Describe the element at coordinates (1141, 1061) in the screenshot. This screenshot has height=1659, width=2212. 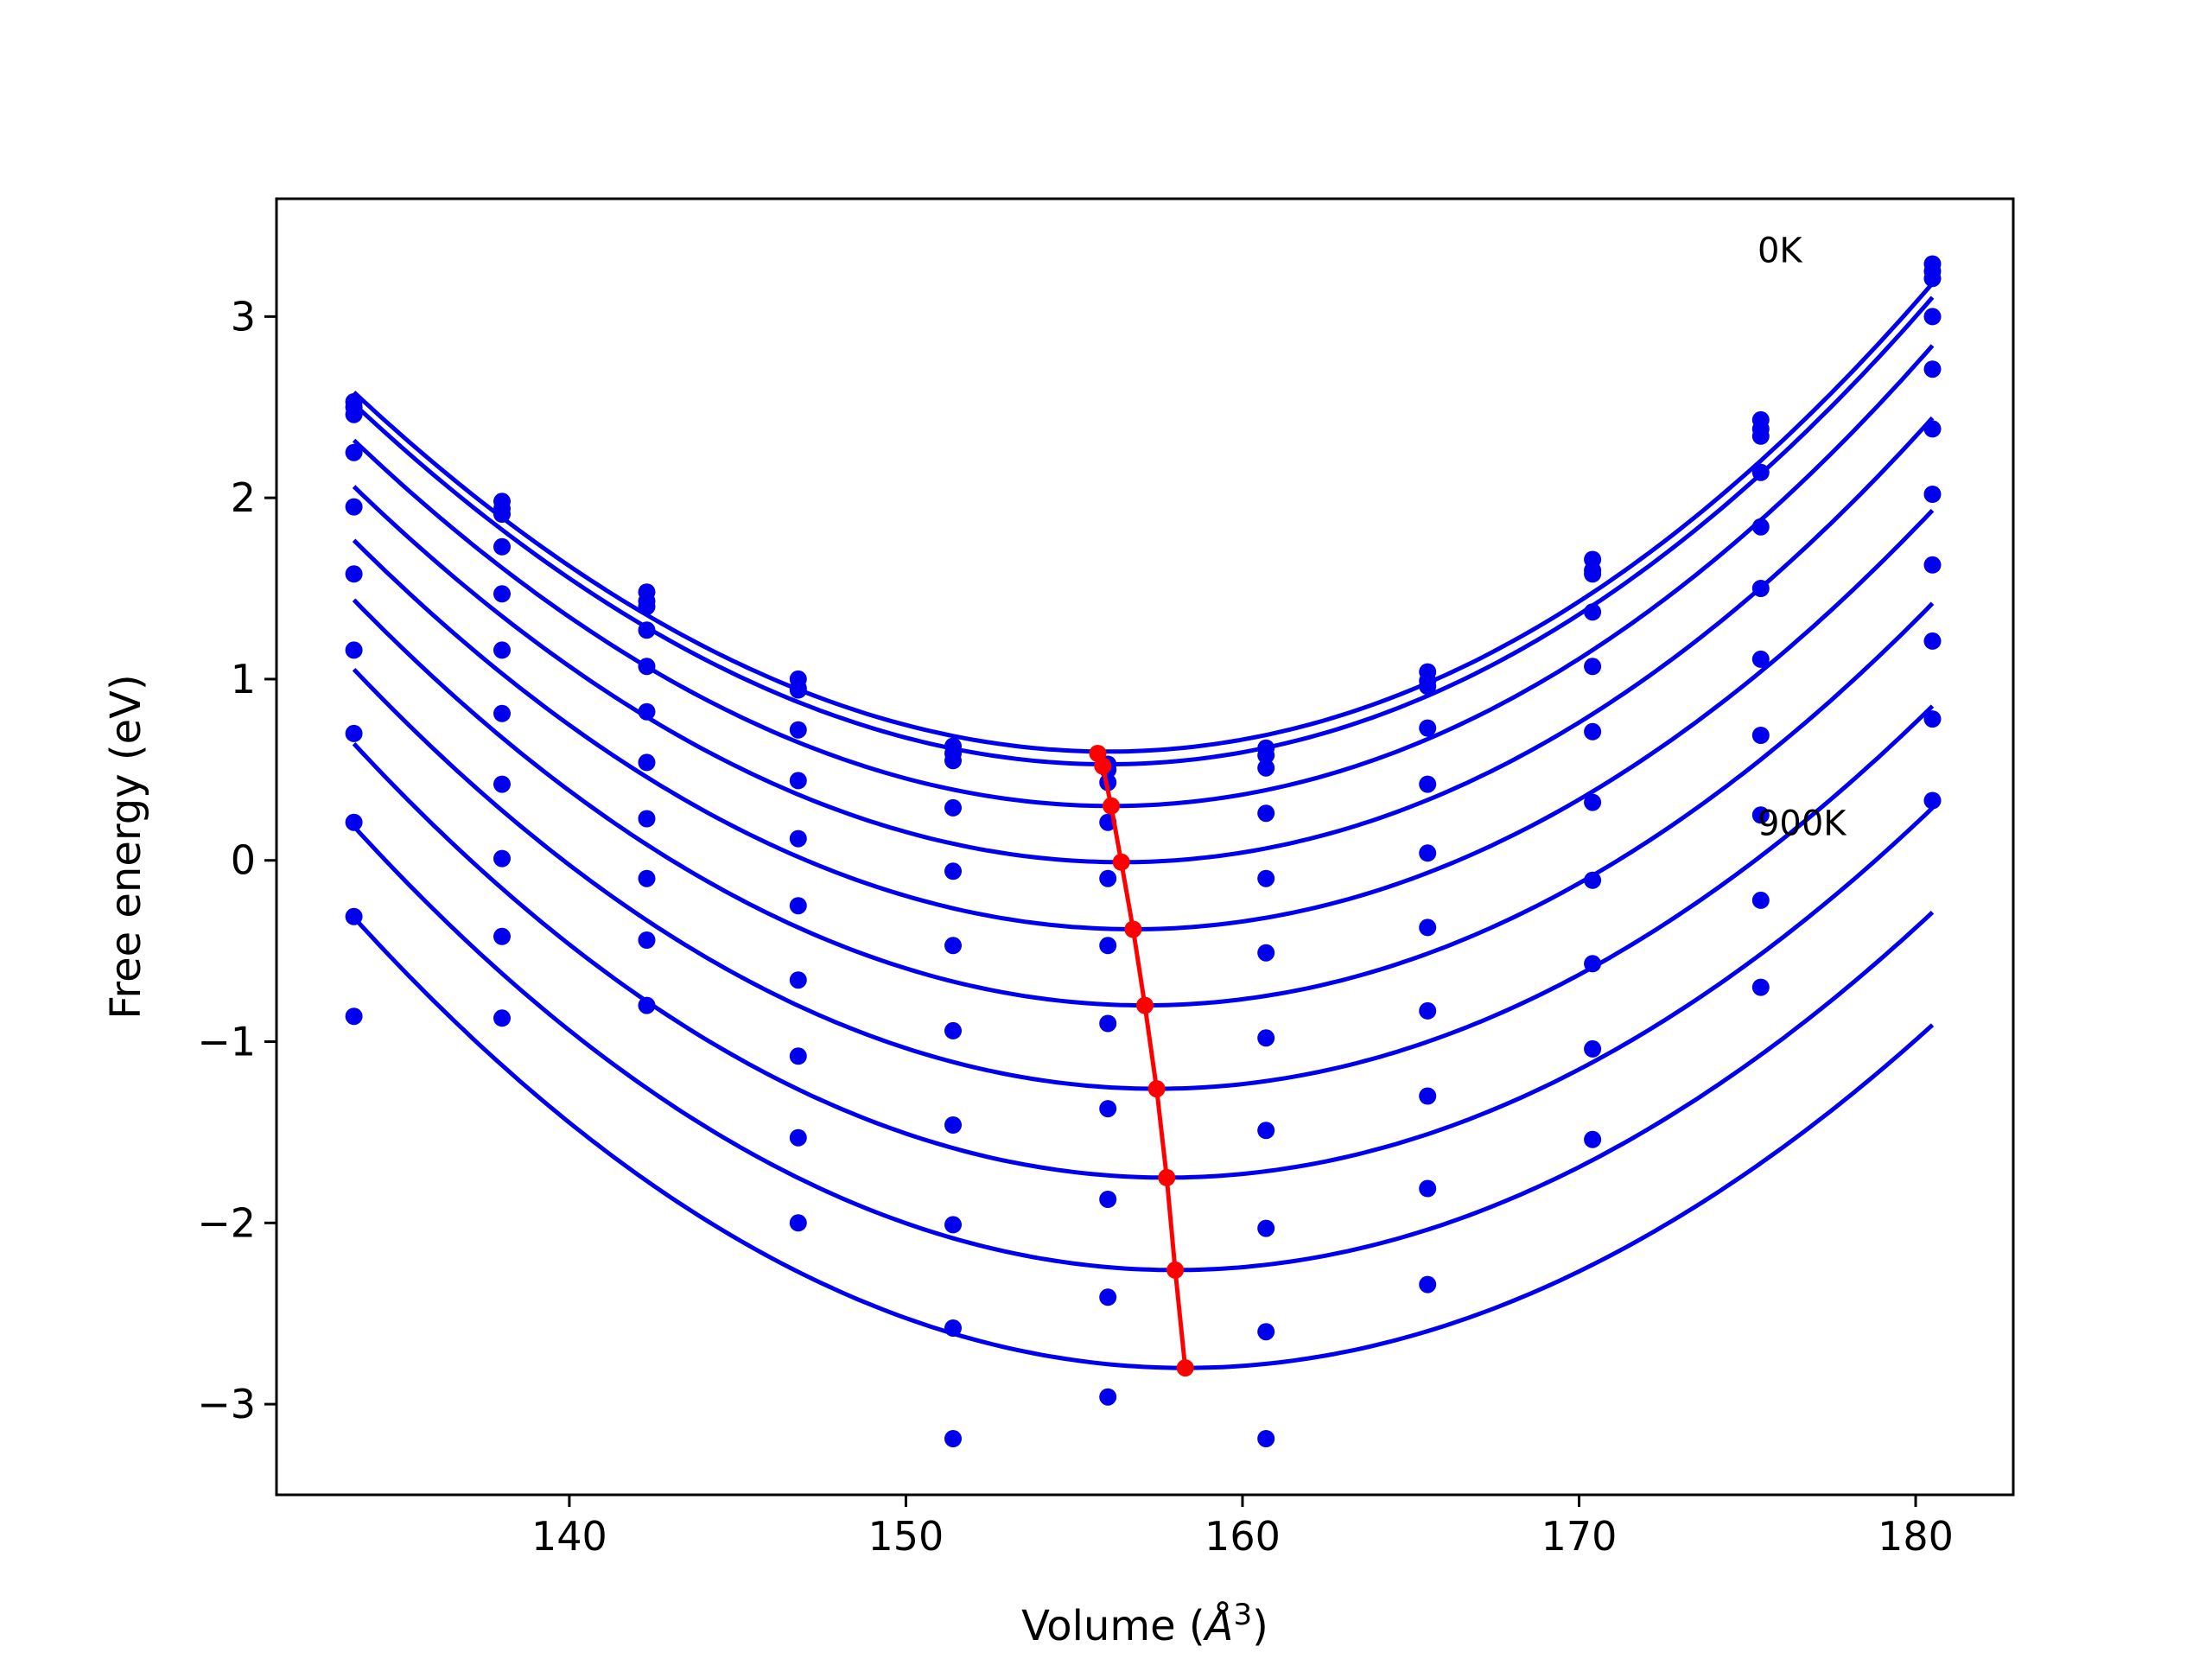
I see `minima-line` at that location.